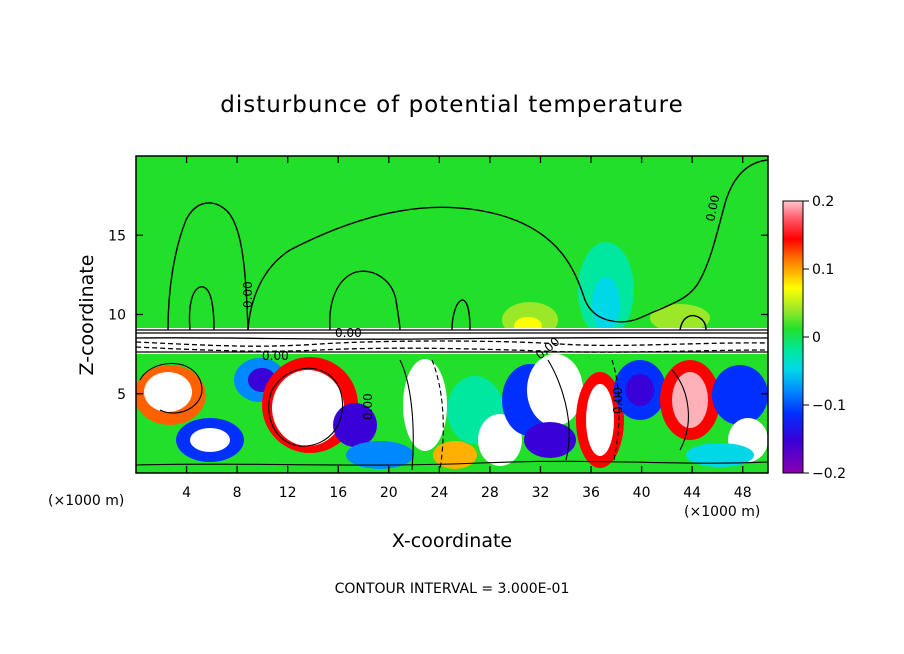  Describe the element at coordinates (452, 415) in the screenshot. I see `lower-contours` at that location.